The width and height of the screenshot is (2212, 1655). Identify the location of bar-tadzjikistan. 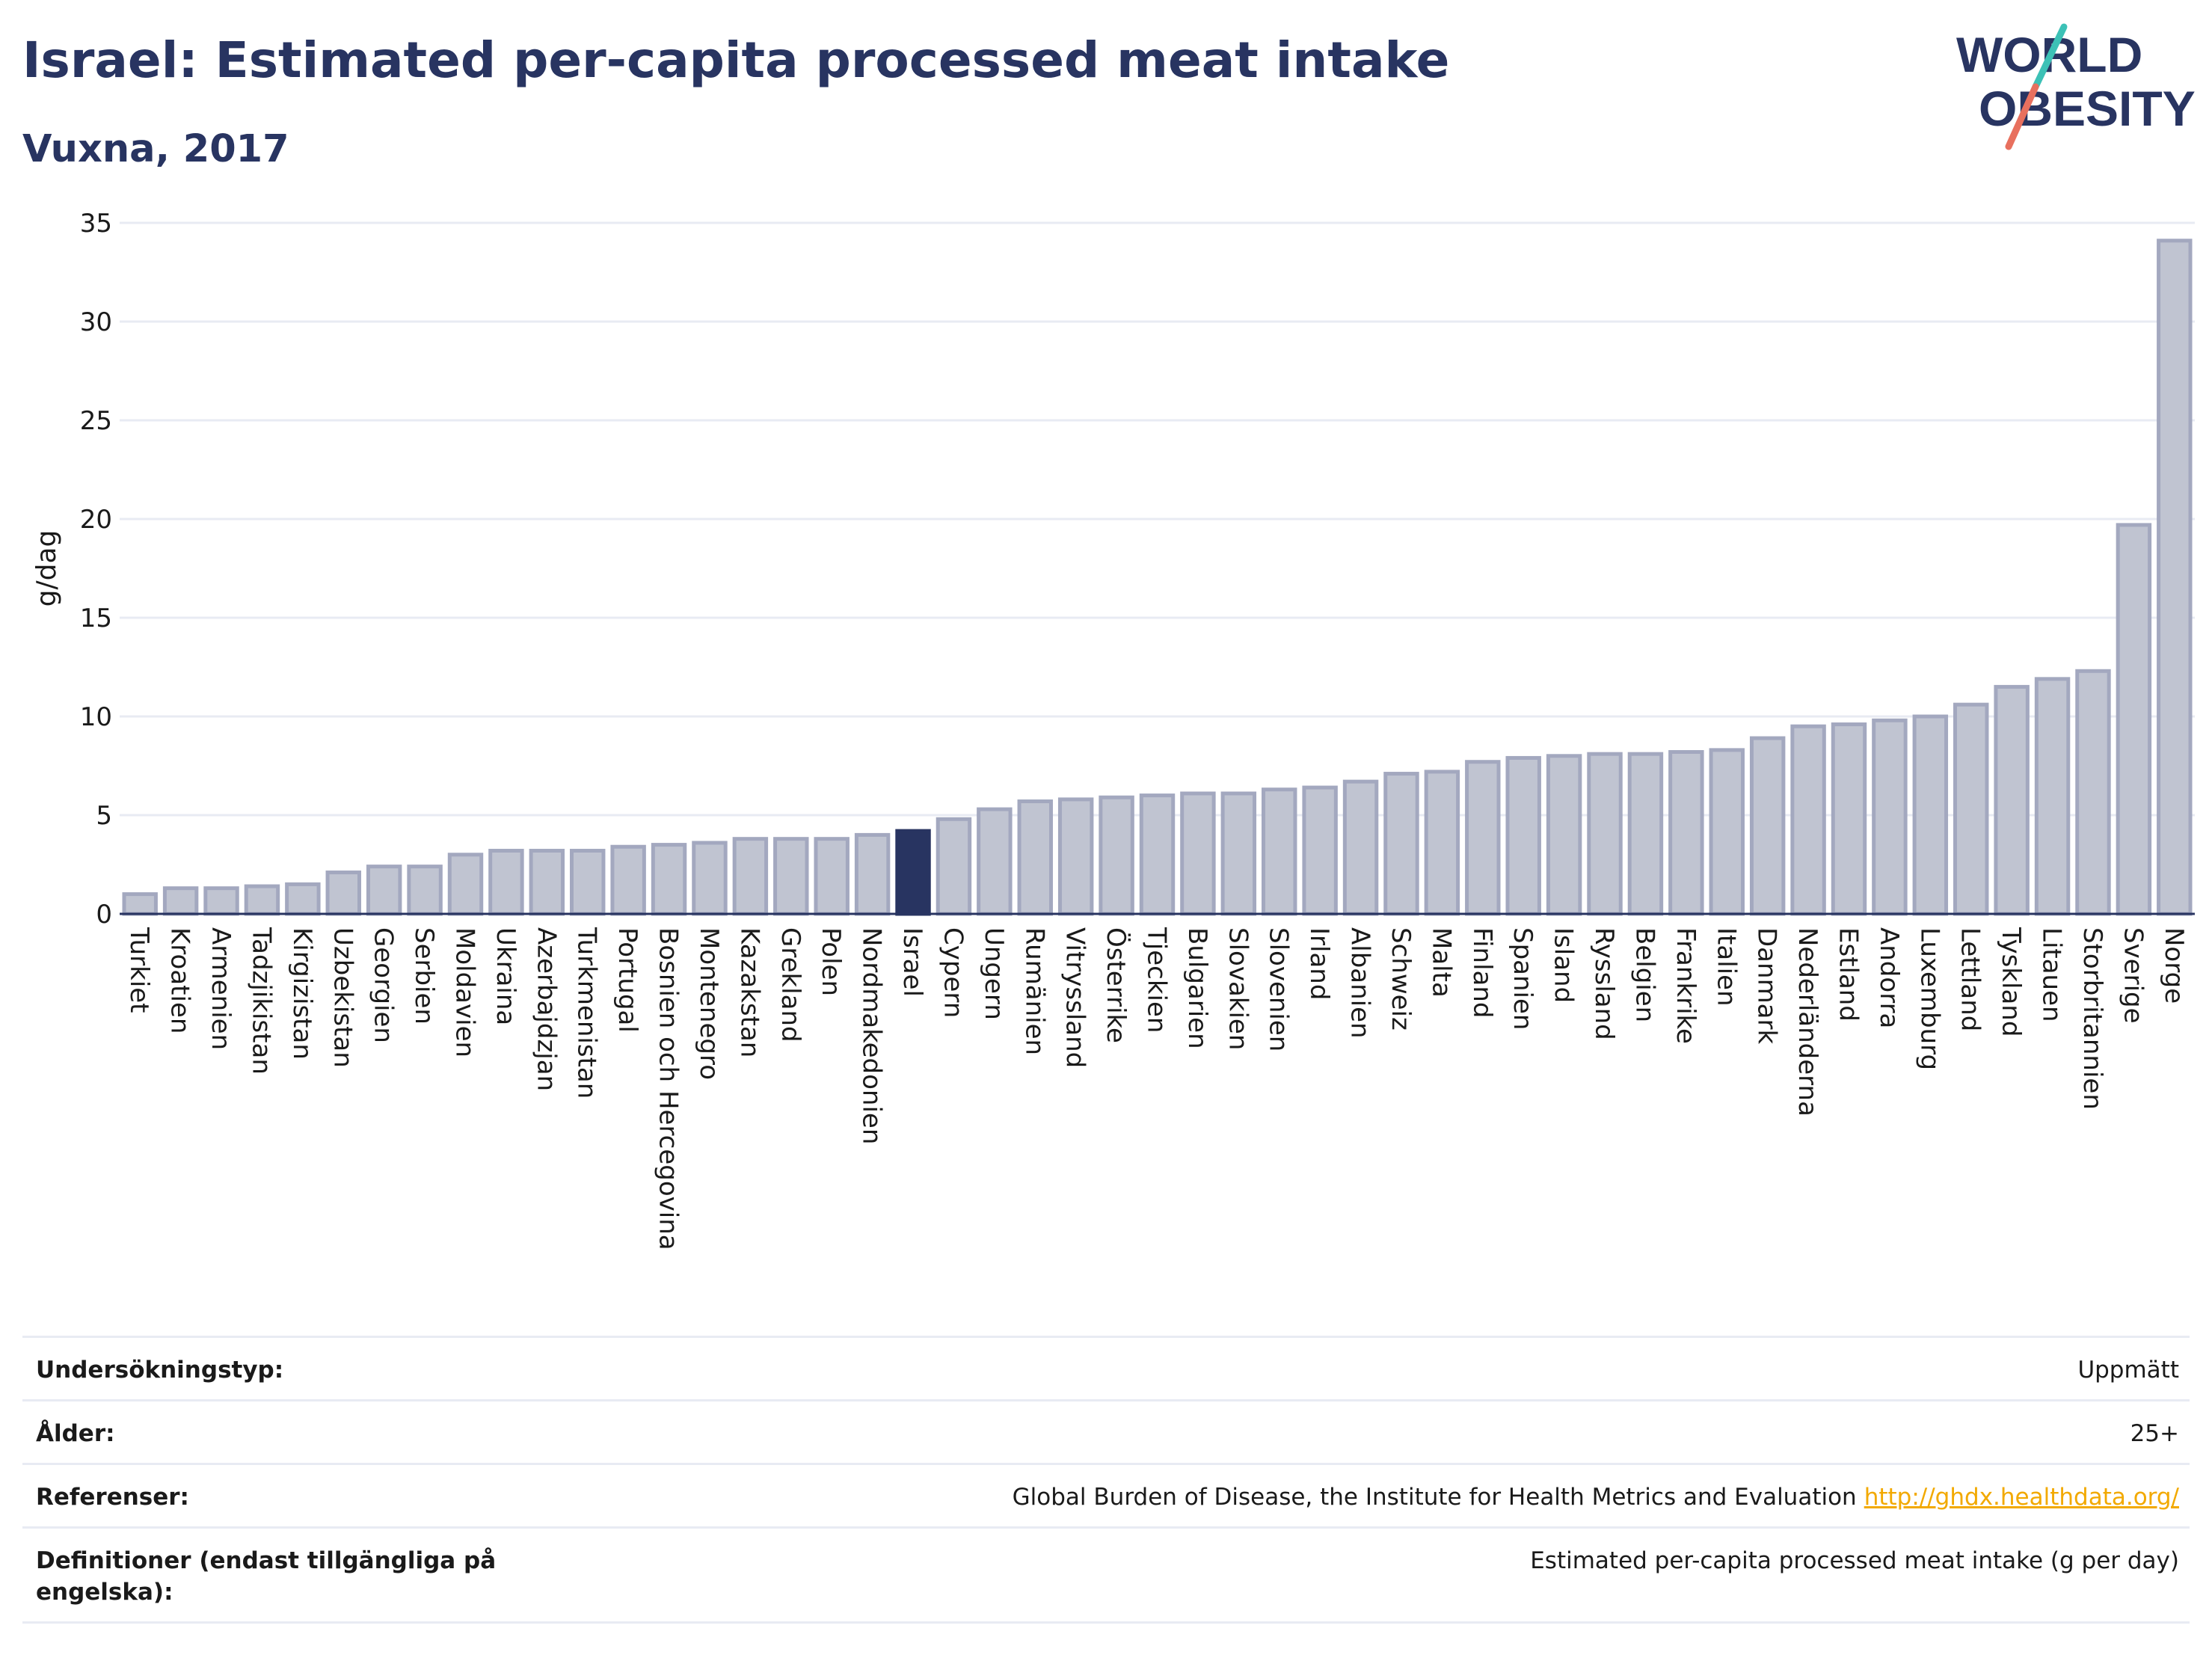
(262, 900).